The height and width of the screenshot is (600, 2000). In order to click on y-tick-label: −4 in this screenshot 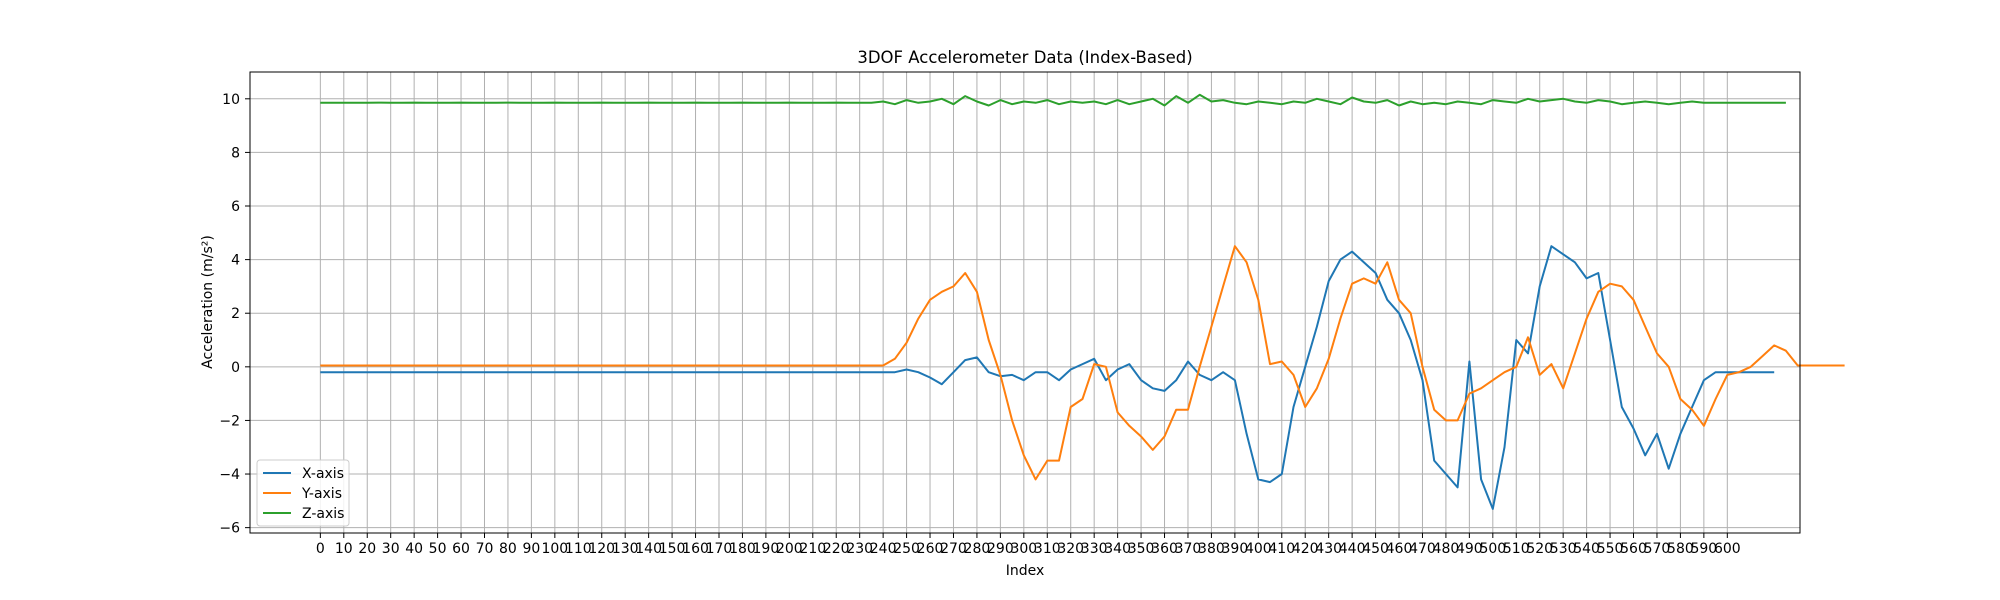, I will do `click(229, 475)`.